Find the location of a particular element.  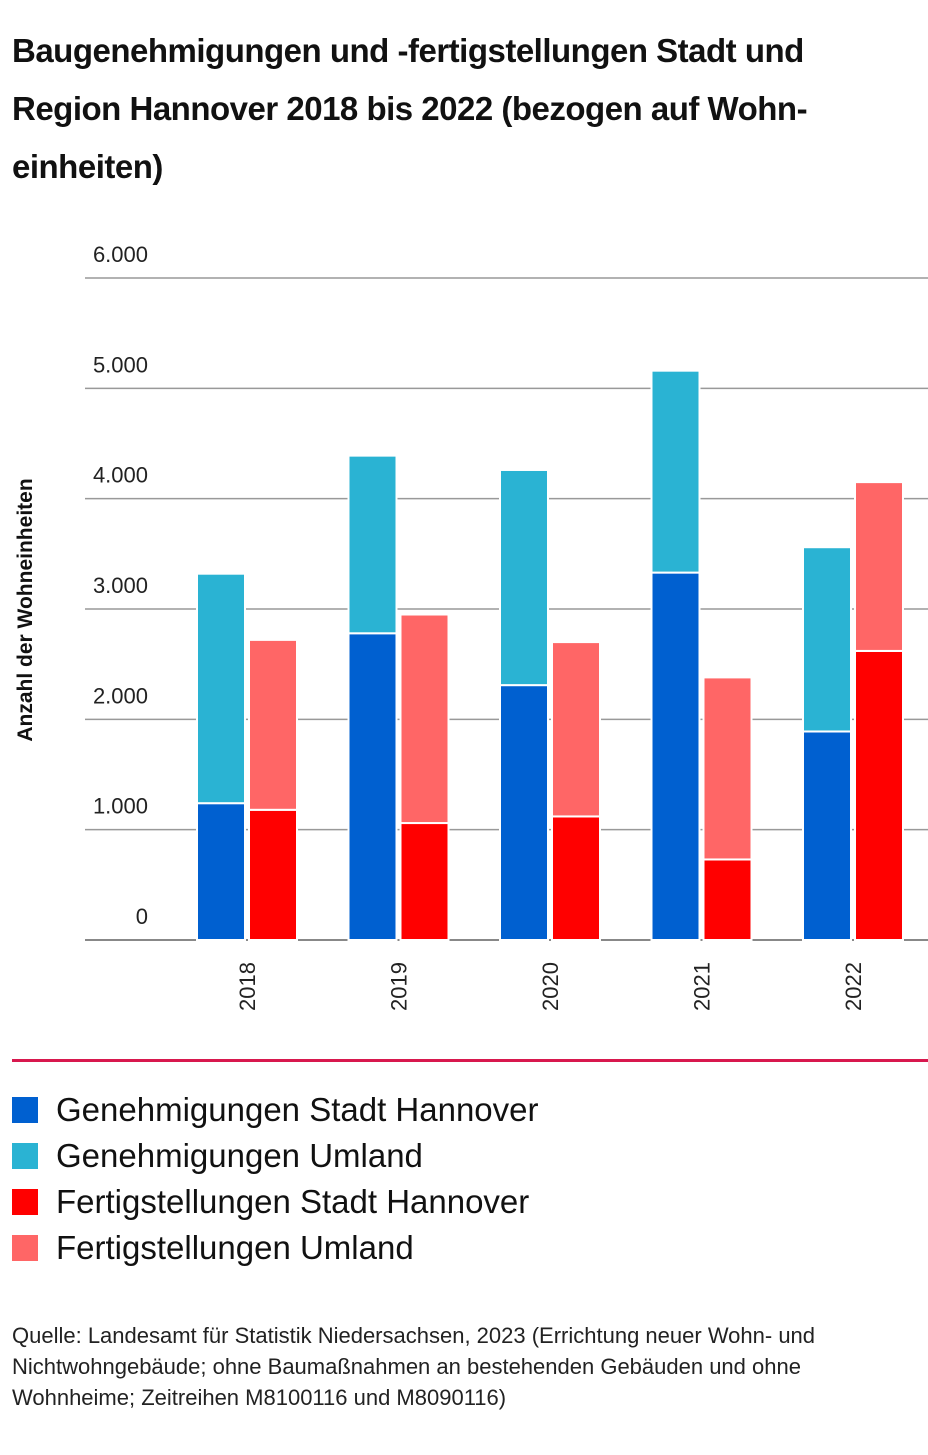

y-tick-label: 6.000 is located at coordinates (120, 254).